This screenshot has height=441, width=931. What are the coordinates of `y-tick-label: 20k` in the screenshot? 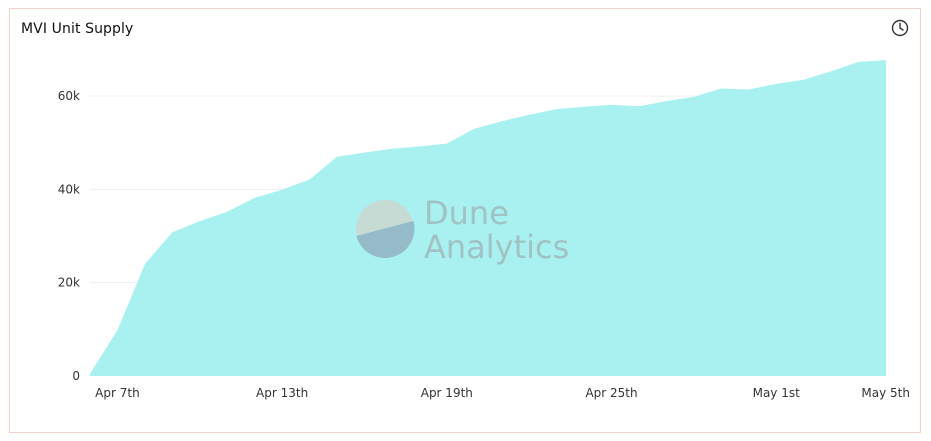 It's located at (69, 283).